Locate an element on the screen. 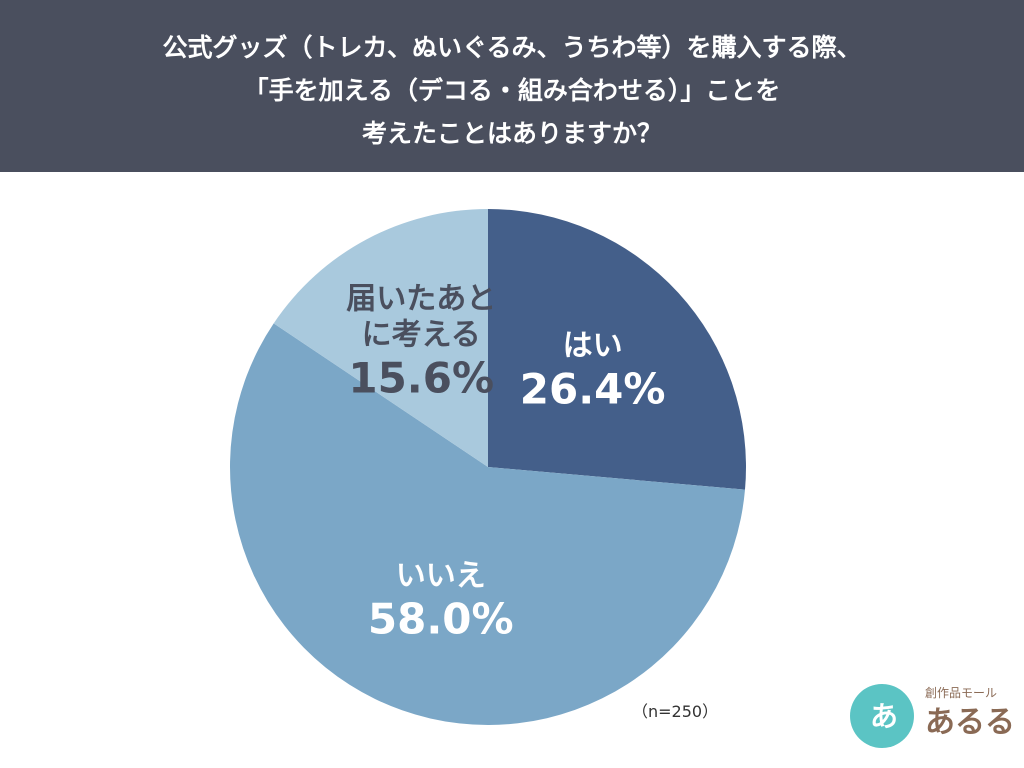  slice-label: いいえ 58.0% is located at coordinates (441, 600).